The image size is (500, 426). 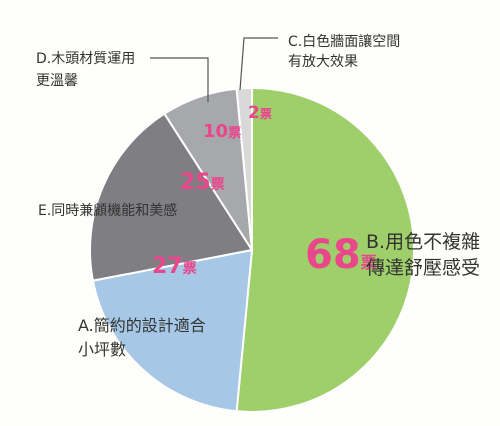 I want to click on category-label-d: D.木頭材質運用更溫馨, so click(x=85, y=70).